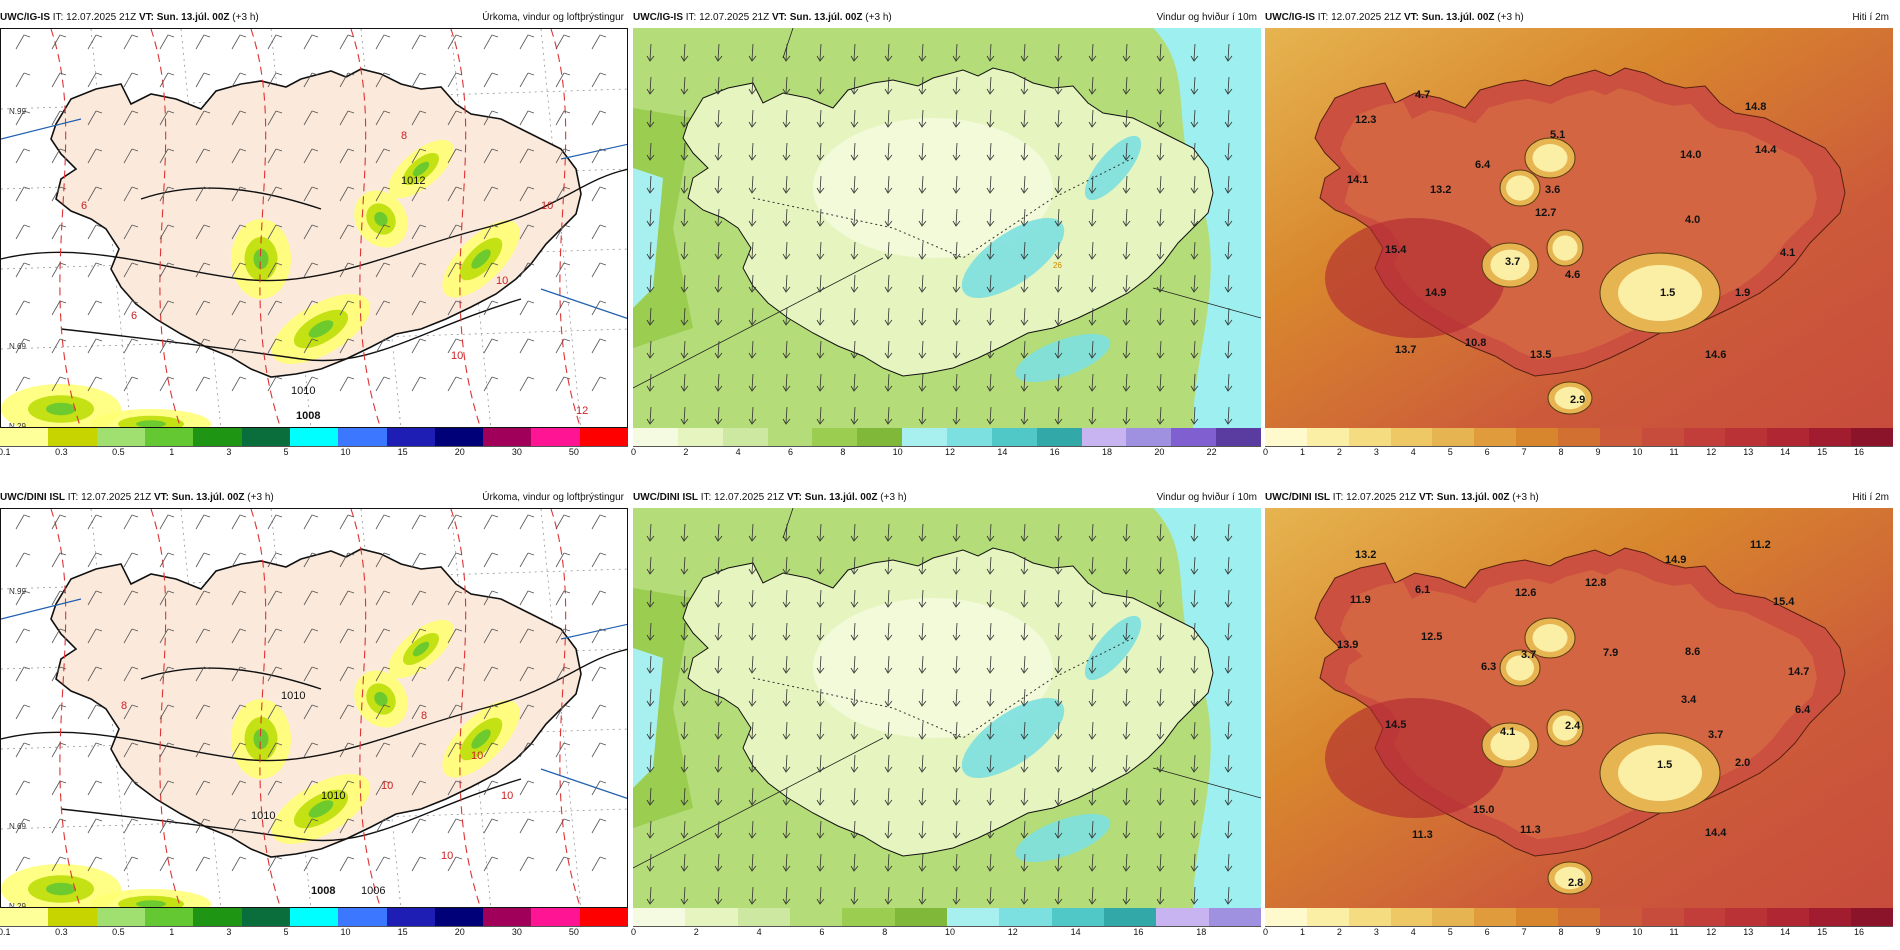 The width and height of the screenshot is (1900, 950). I want to click on model-name: UWC/DINI ISL, so click(32, 497).